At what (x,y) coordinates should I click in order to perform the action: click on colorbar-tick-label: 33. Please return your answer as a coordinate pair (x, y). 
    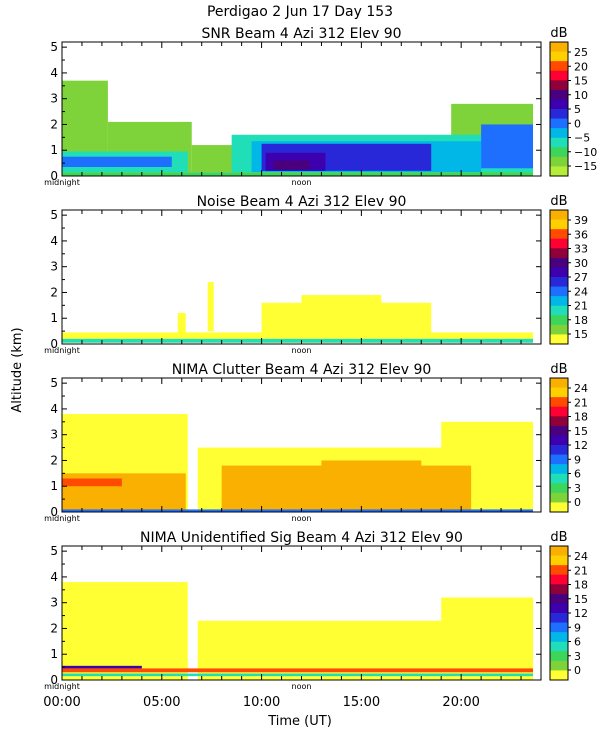
    Looking at the image, I should click on (581, 249).